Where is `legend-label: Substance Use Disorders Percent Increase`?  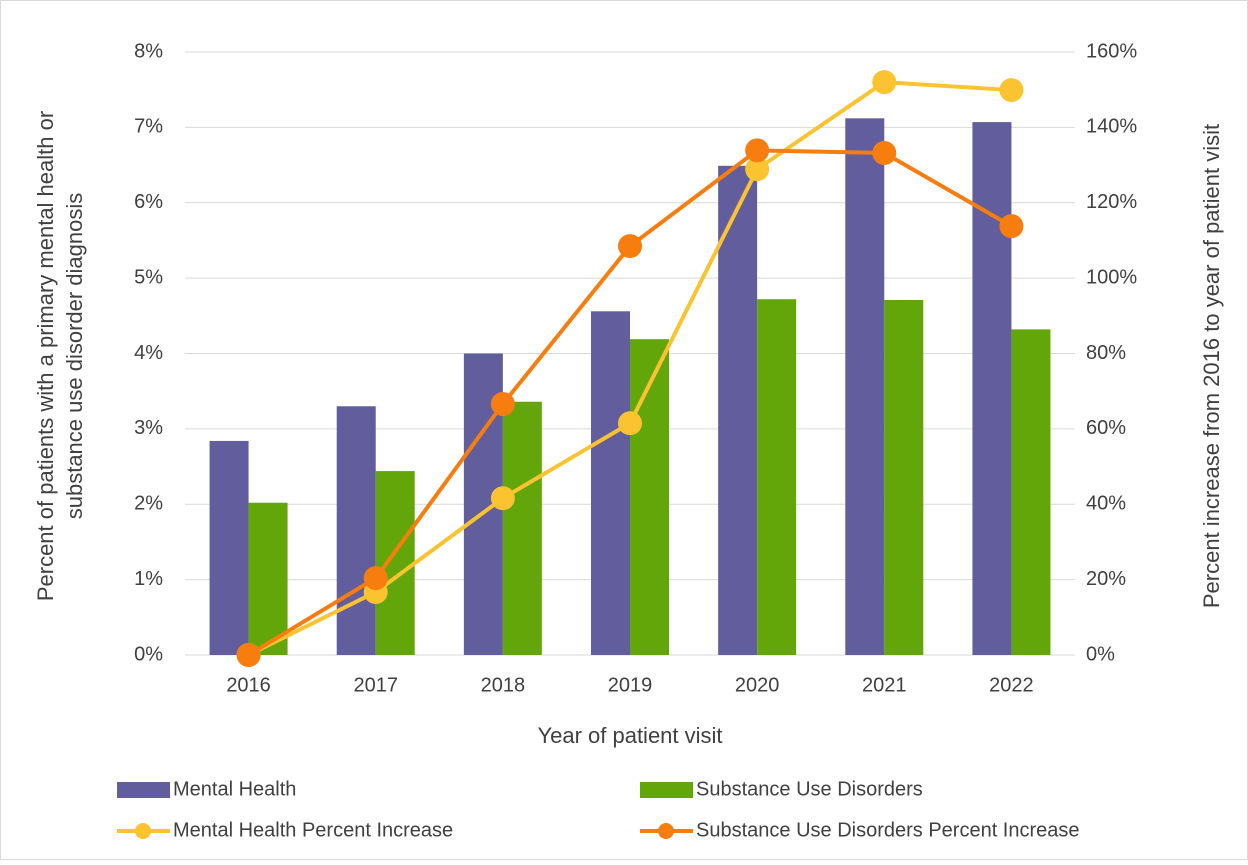
legend-label: Substance Use Disorders Percent Increase is located at coordinates (888, 830).